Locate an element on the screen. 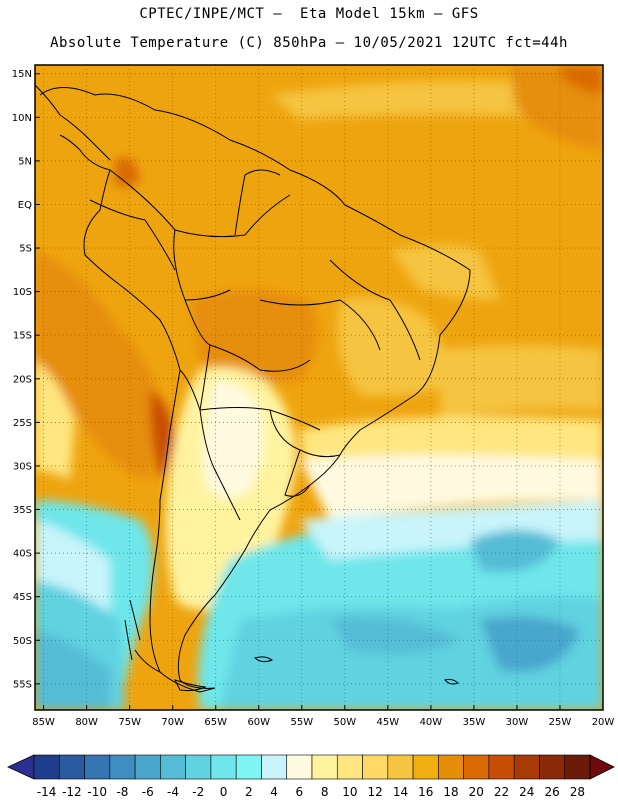  colorbar-label: -14 is located at coordinates (47, 792).